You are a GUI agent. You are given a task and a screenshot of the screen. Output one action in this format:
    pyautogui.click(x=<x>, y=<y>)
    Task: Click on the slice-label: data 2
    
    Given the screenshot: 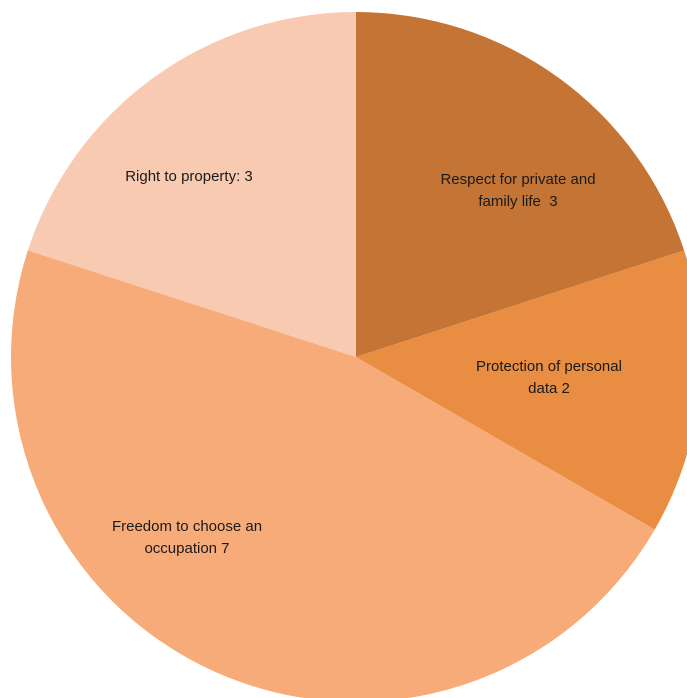 What is the action you would take?
    pyautogui.click(x=549, y=388)
    